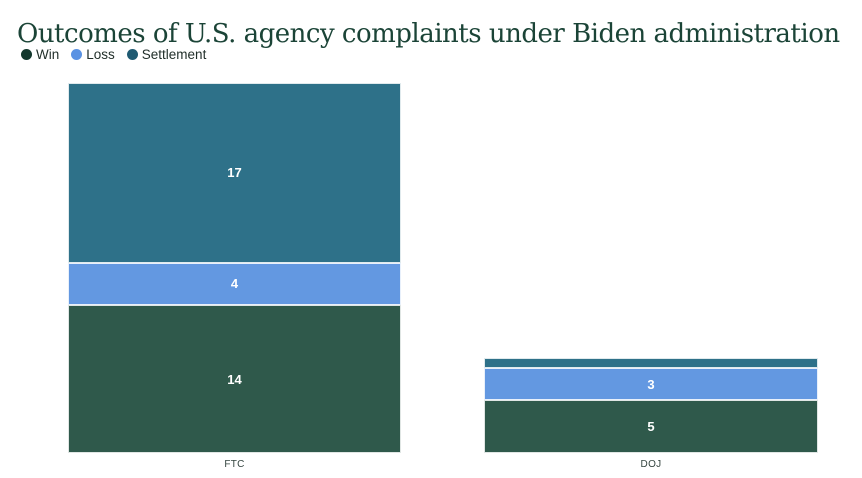  What do you see at coordinates (651, 464) in the screenshot?
I see `category-label-doj: DOJ` at bounding box center [651, 464].